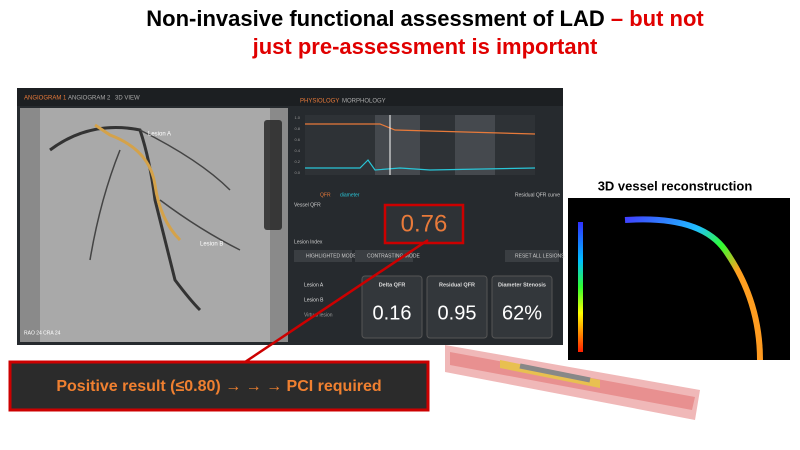  I want to click on label: Vessel QFR, so click(307, 205).